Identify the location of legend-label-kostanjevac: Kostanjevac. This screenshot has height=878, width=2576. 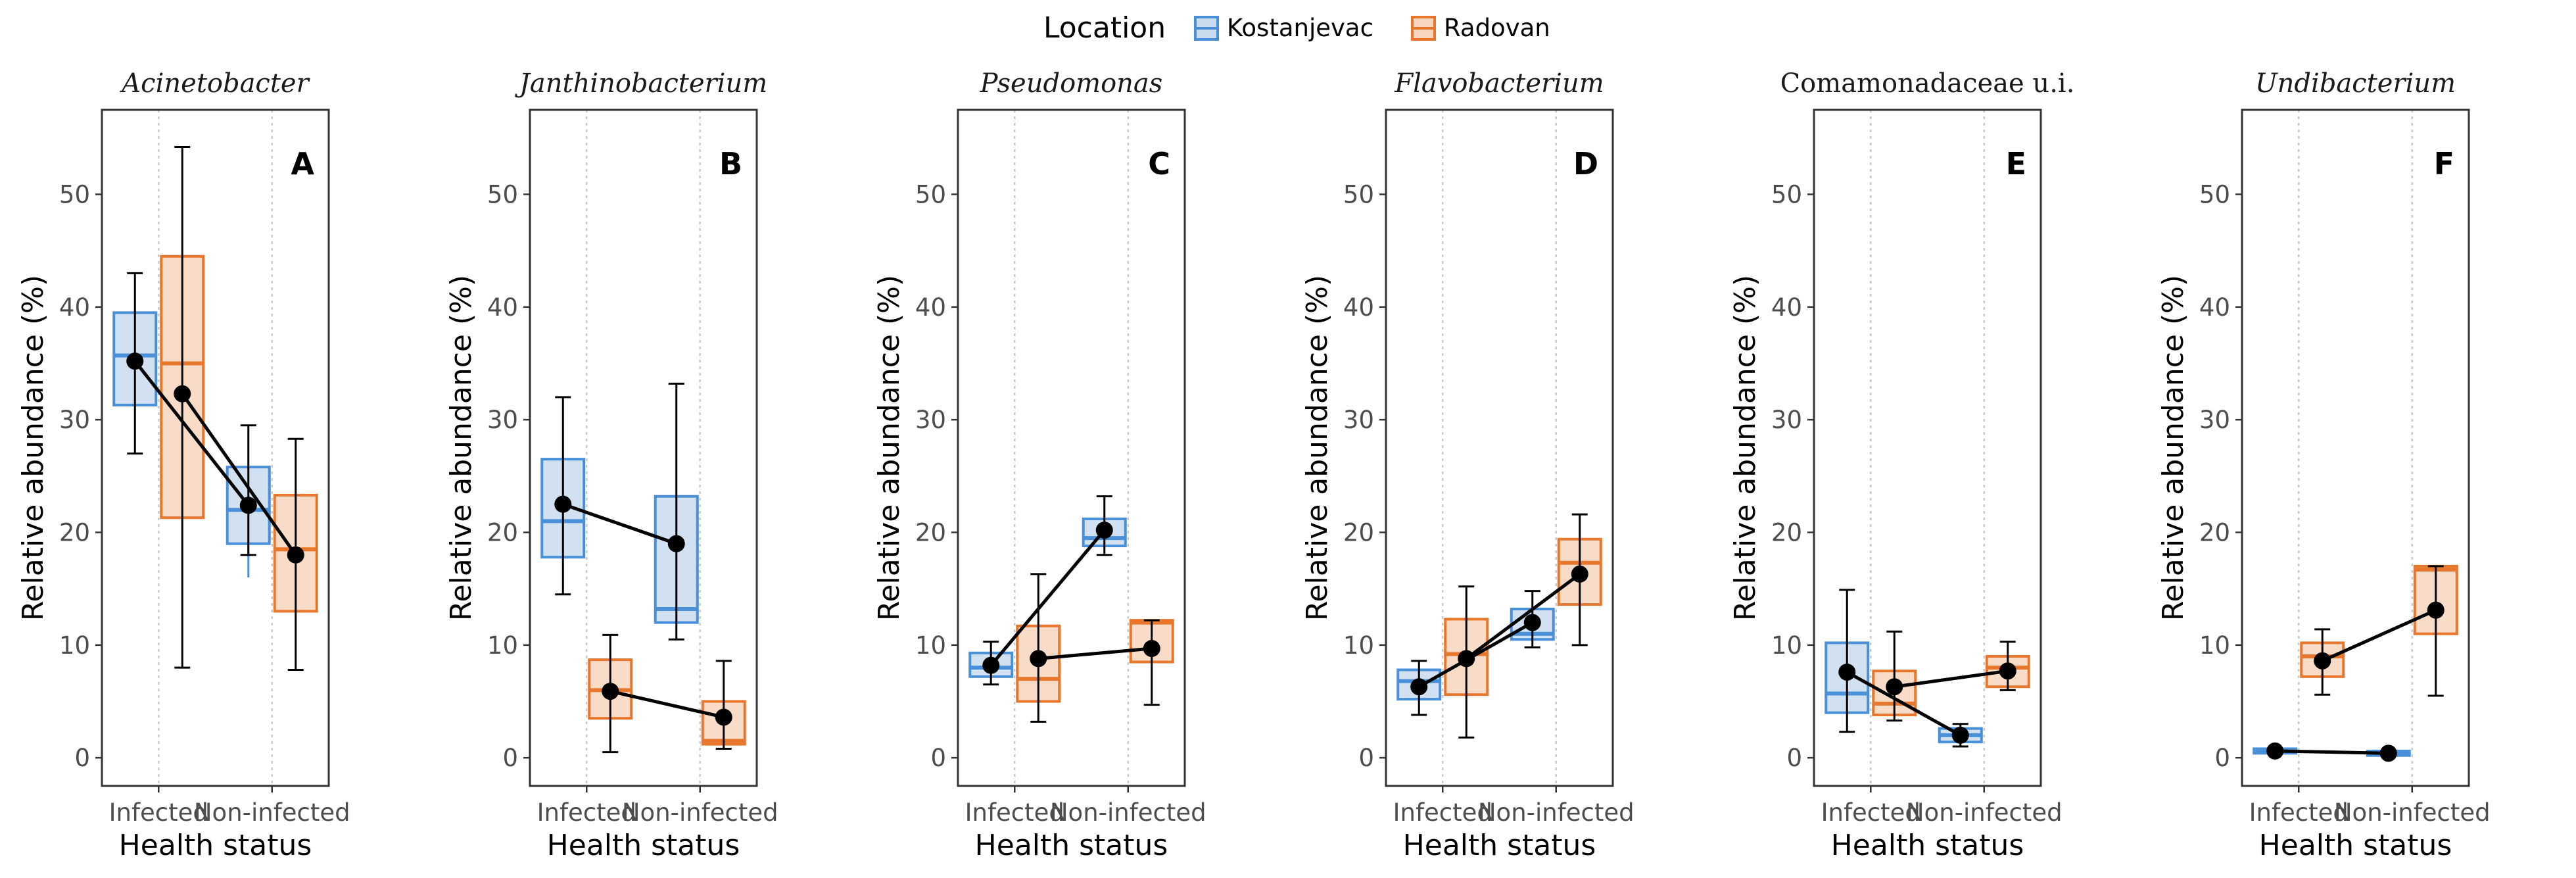
(1300, 28).